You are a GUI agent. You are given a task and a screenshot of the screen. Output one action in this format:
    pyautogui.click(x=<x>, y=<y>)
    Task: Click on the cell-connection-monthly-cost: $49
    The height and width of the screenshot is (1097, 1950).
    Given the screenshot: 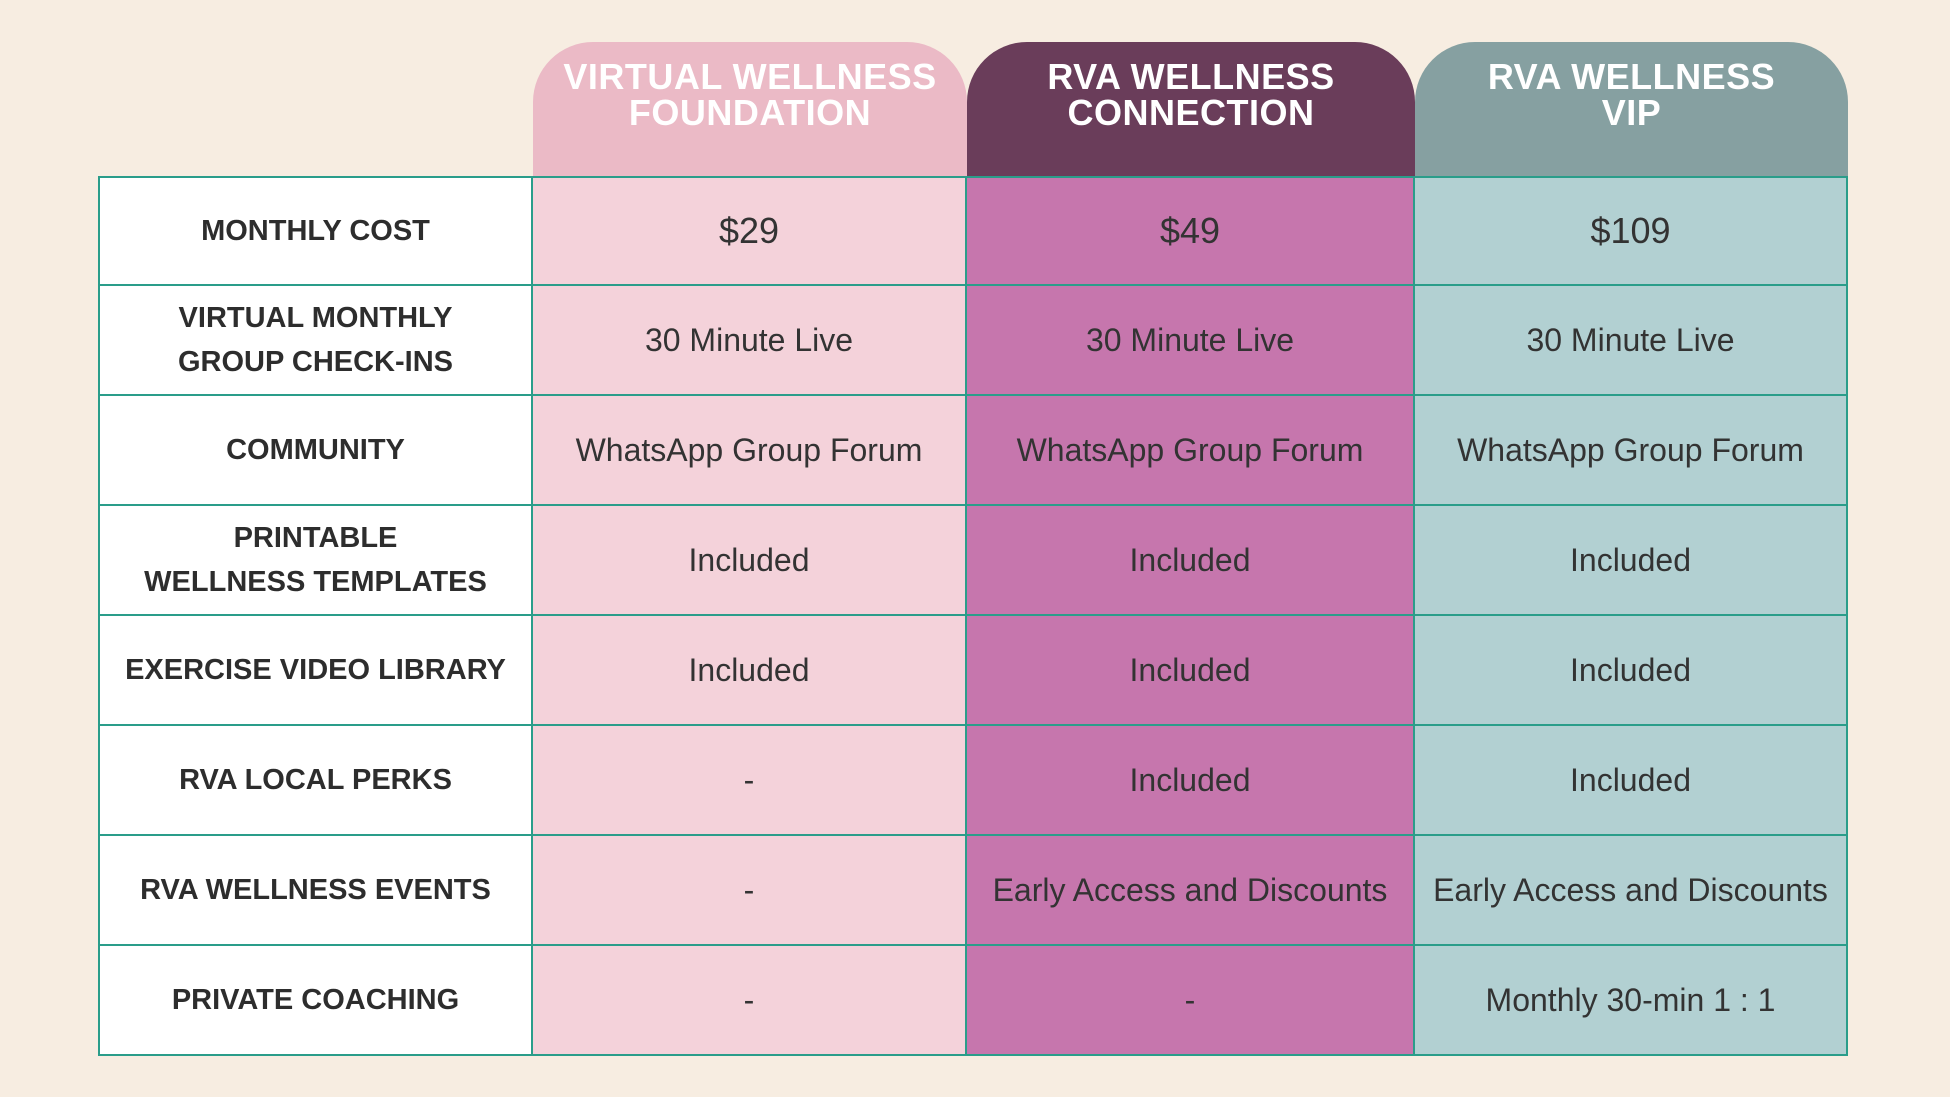 What is the action you would take?
    pyautogui.click(x=1191, y=231)
    